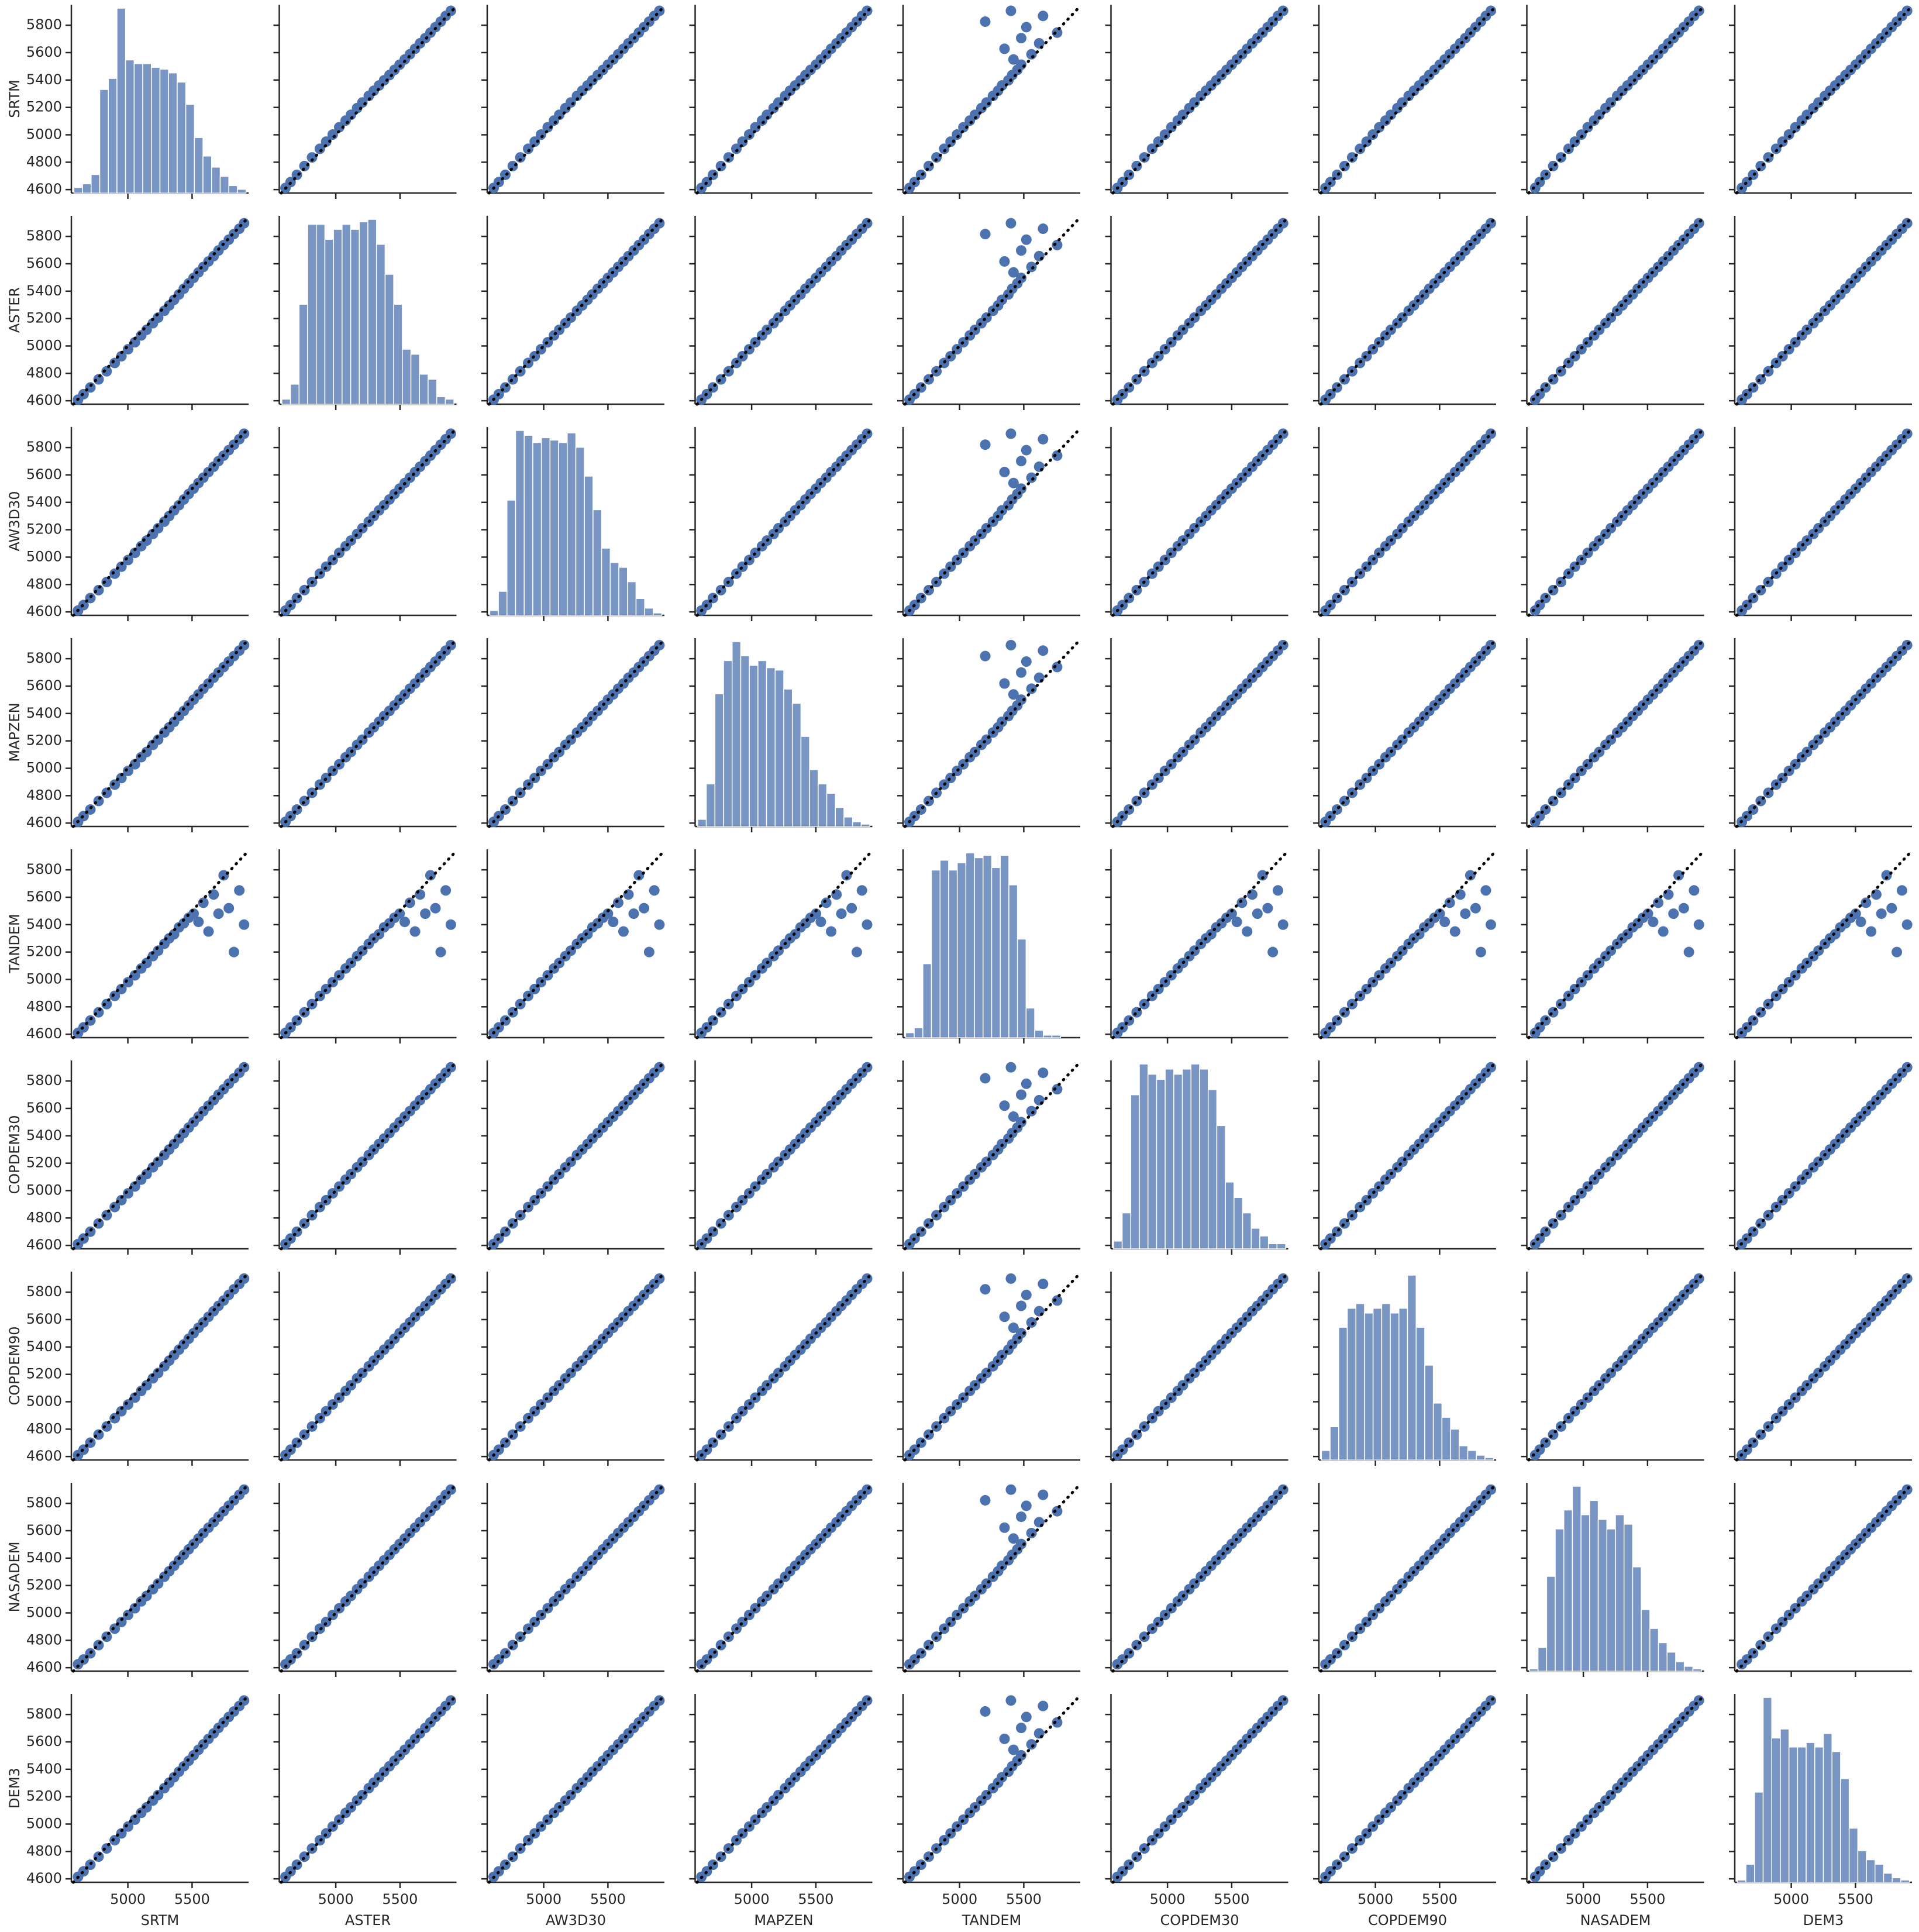 This screenshot has height=1932, width=1919. I want to click on y-tick-label: 5400, so click(44, 1346).